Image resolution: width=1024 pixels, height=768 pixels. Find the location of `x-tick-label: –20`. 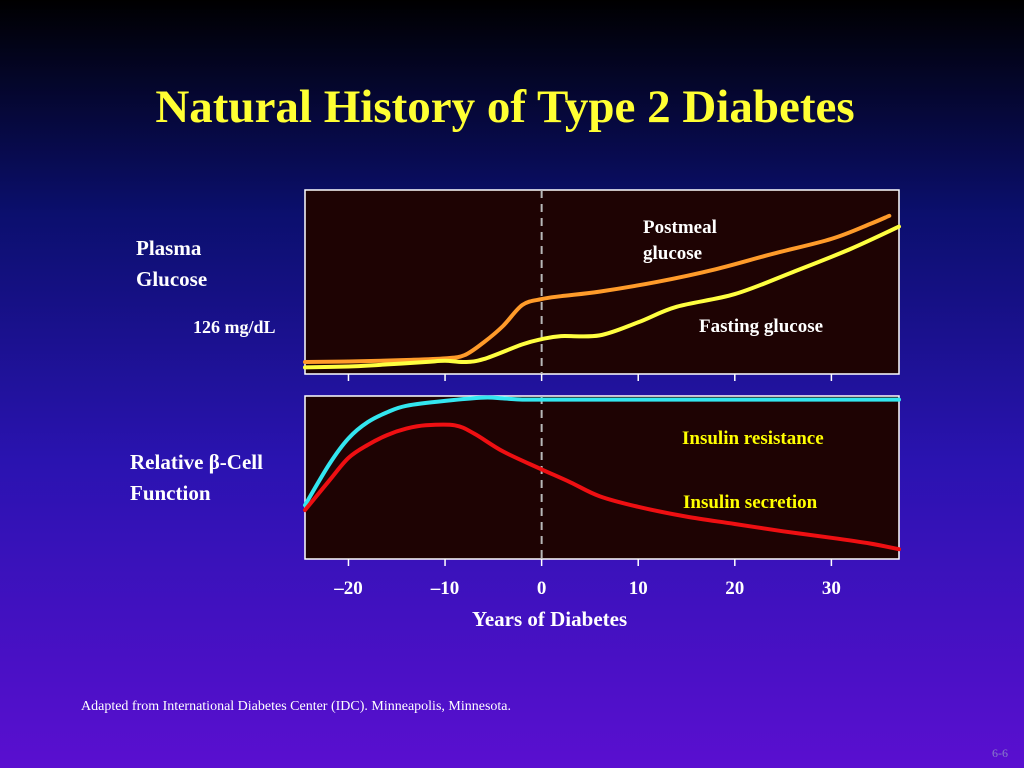

x-tick-label: –20 is located at coordinates (348, 588).